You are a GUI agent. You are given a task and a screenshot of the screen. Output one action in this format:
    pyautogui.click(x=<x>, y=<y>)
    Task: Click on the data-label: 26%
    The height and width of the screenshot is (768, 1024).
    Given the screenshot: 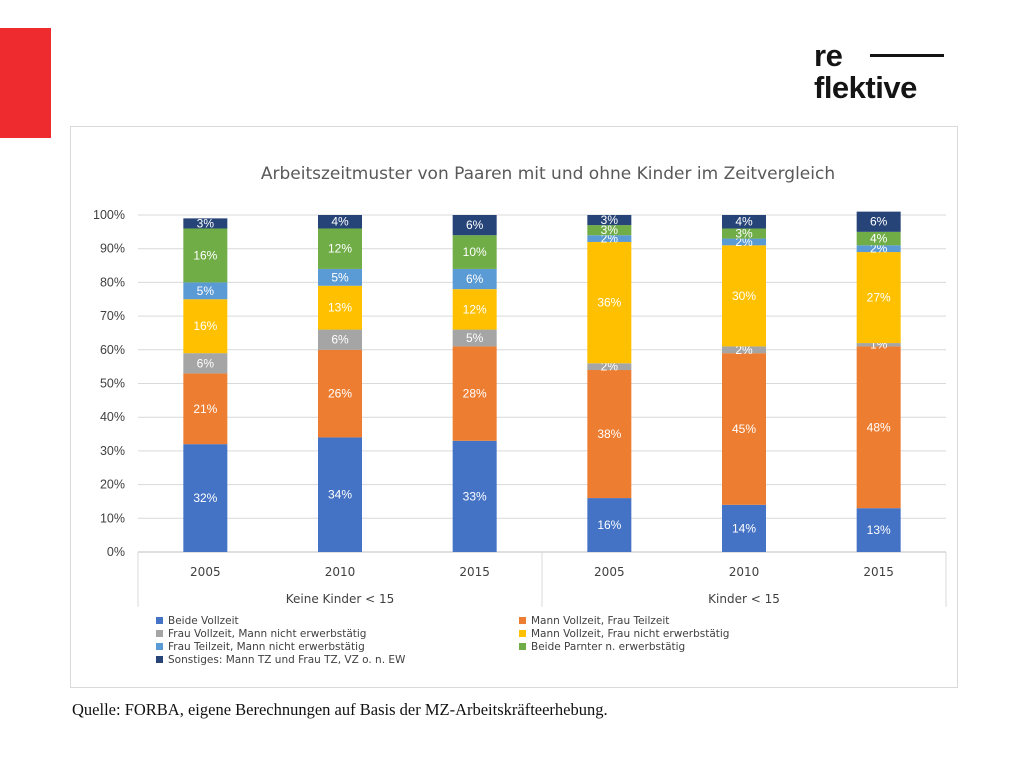 What is the action you would take?
    pyautogui.click(x=340, y=394)
    